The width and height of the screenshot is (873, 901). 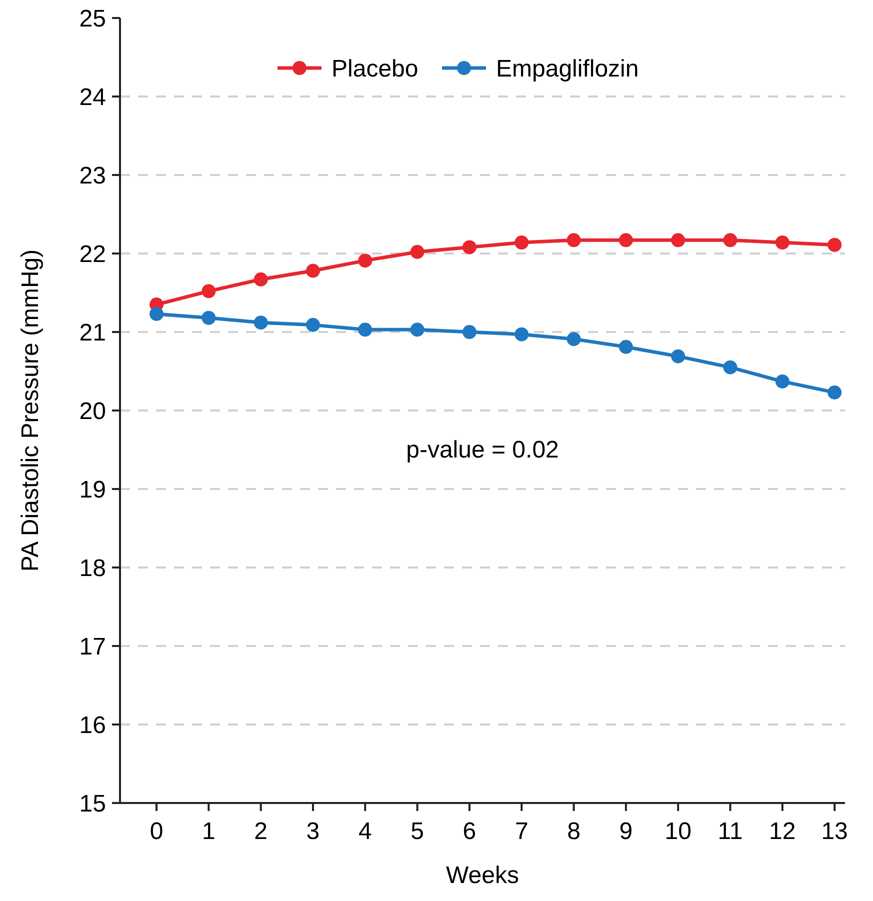 What do you see at coordinates (92, 254) in the screenshot?
I see `y-tick-label: 22` at bounding box center [92, 254].